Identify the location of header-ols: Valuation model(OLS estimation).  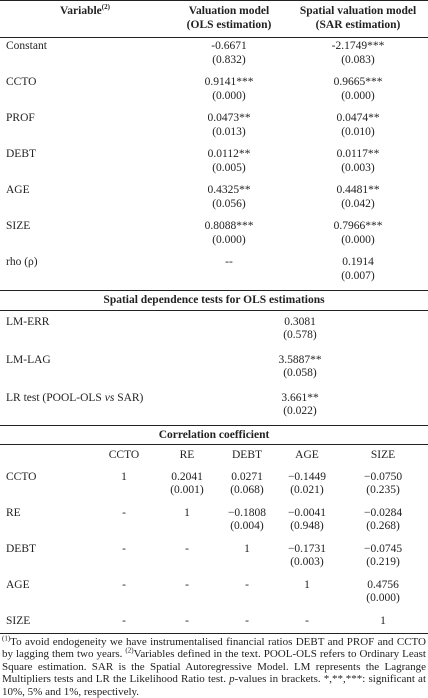
(229, 19).